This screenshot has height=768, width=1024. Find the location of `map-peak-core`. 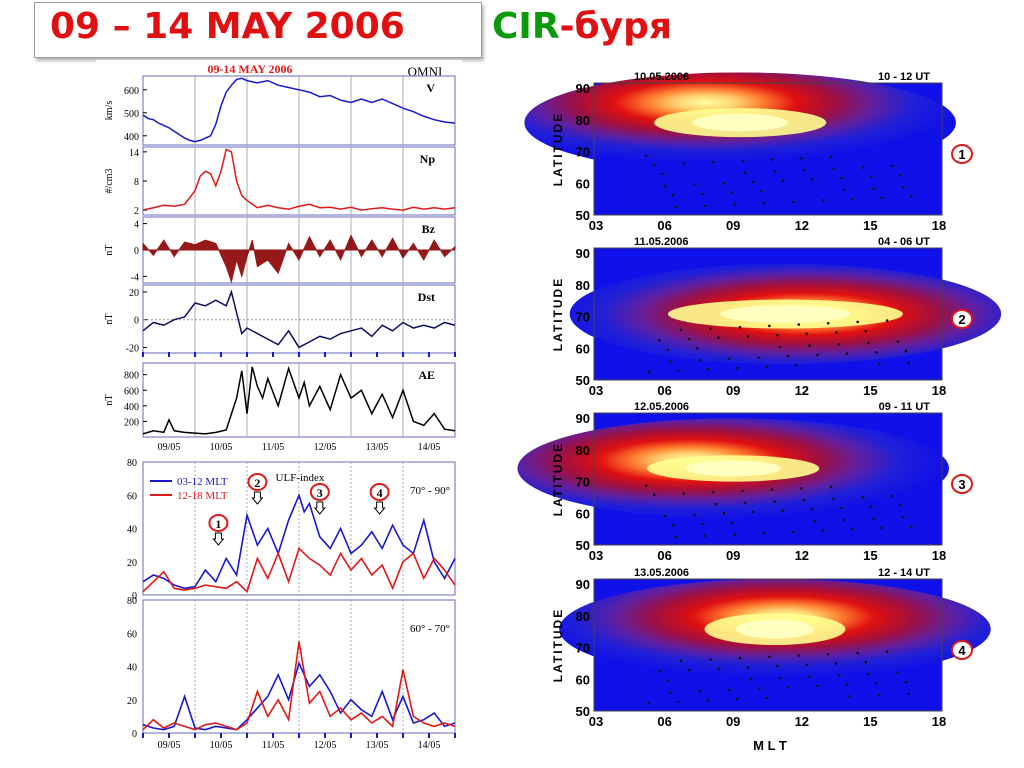

map-peak-core is located at coordinates (785, 314).